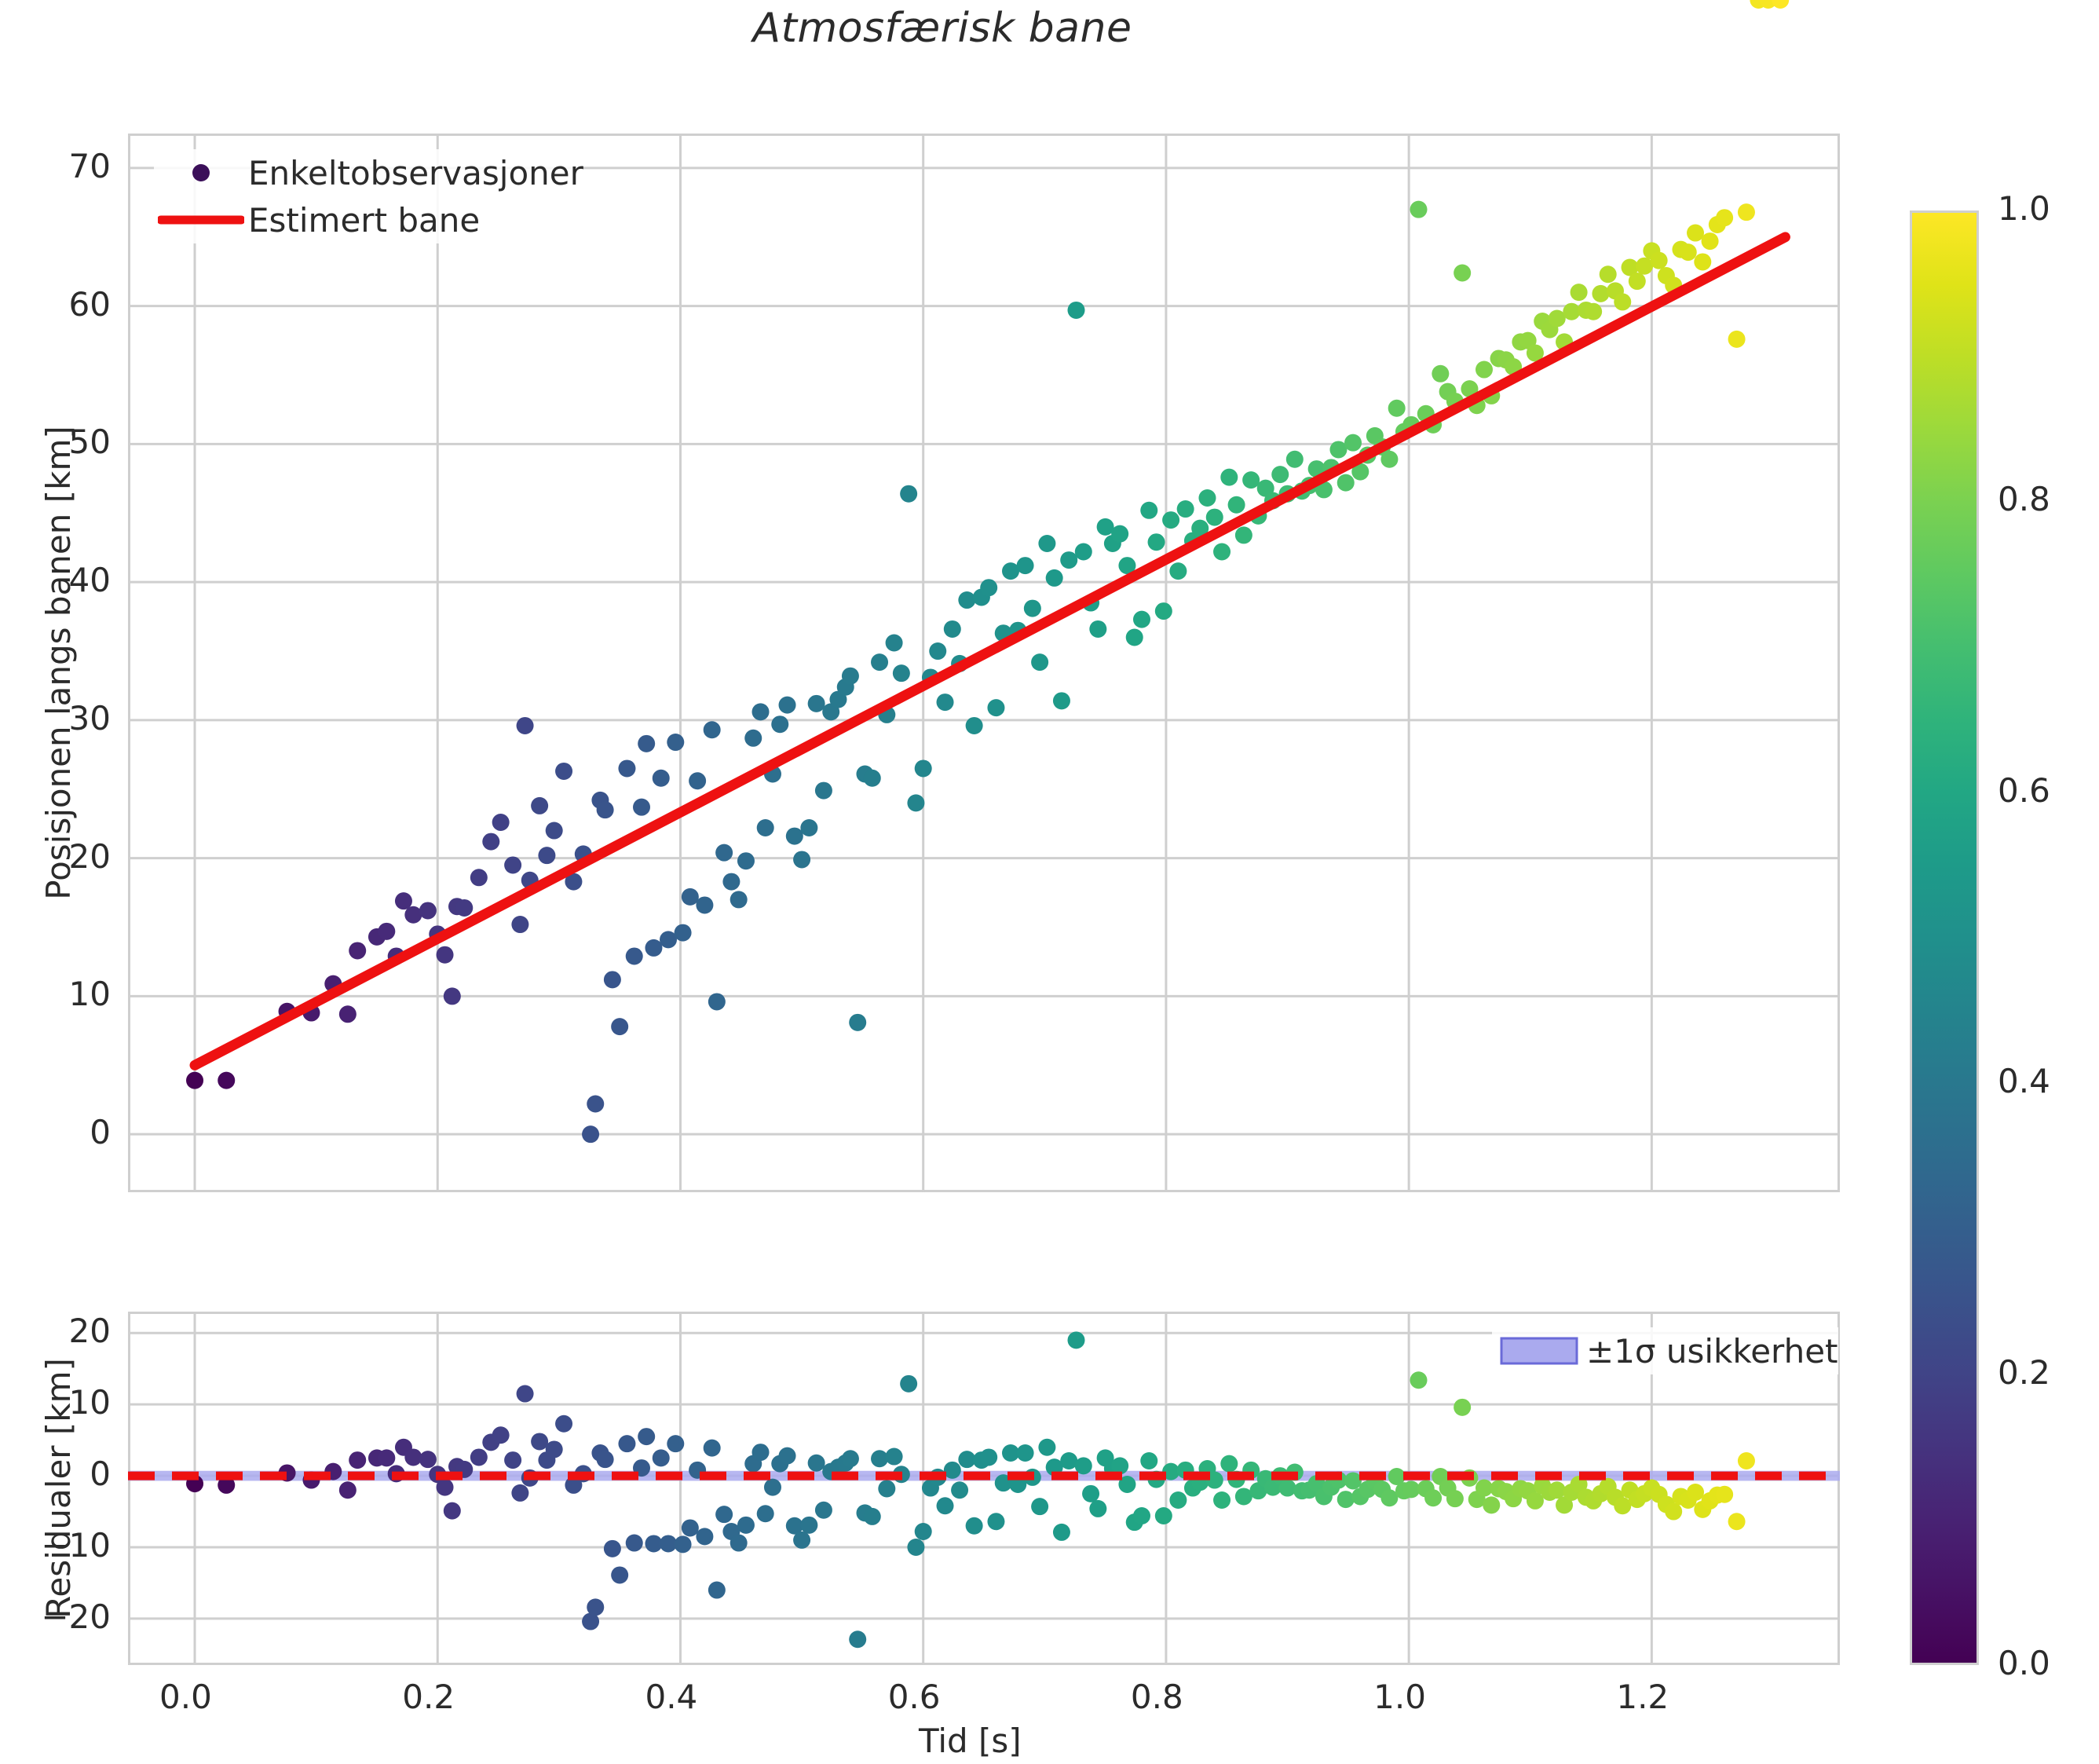 The width and height of the screenshot is (2099, 1764). Describe the element at coordinates (364, 220) in the screenshot. I see `legend-label-fit: Estimert bane` at that location.